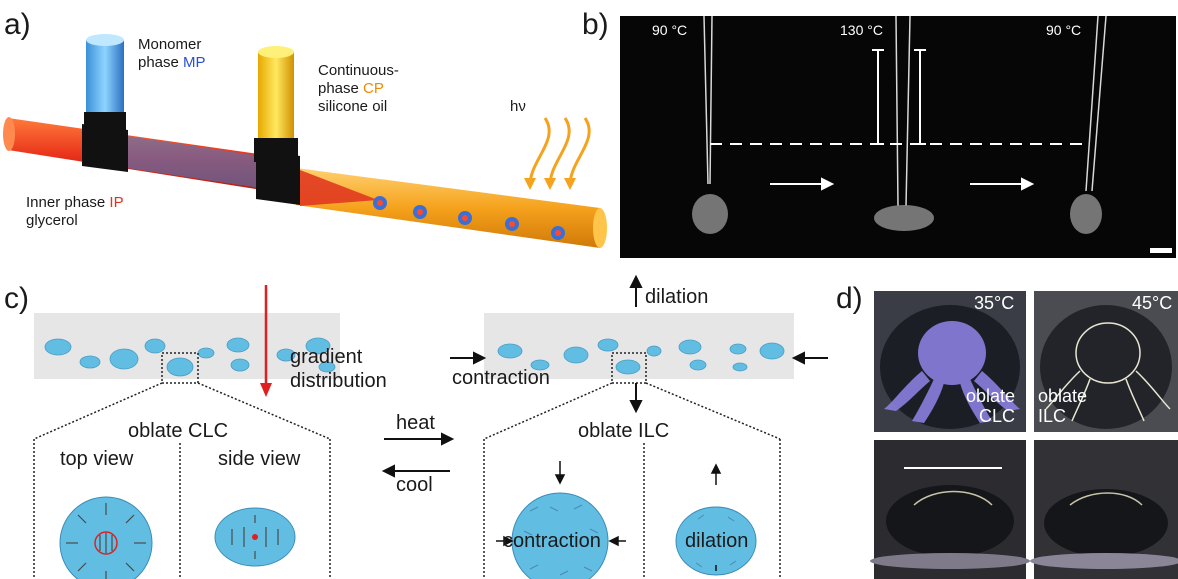  Describe the element at coordinates (501, 378) in the screenshot. I see `contraction-side-label: contraction` at that location.